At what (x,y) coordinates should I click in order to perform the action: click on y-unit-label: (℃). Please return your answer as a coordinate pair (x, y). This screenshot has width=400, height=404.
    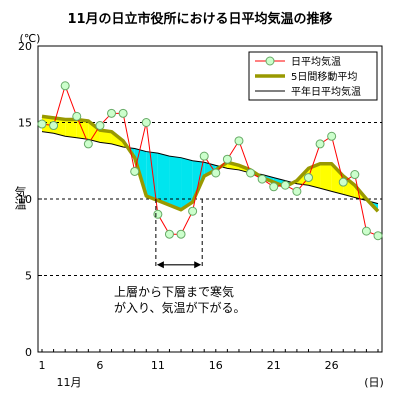
    Looking at the image, I should click on (30, 38).